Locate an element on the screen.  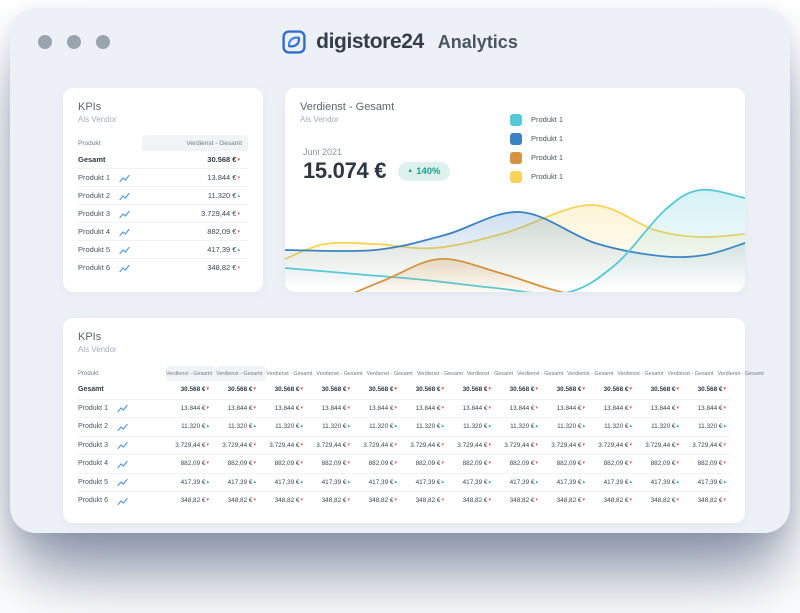
product-name: Produkt 6 is located at coordinates (94, 267).